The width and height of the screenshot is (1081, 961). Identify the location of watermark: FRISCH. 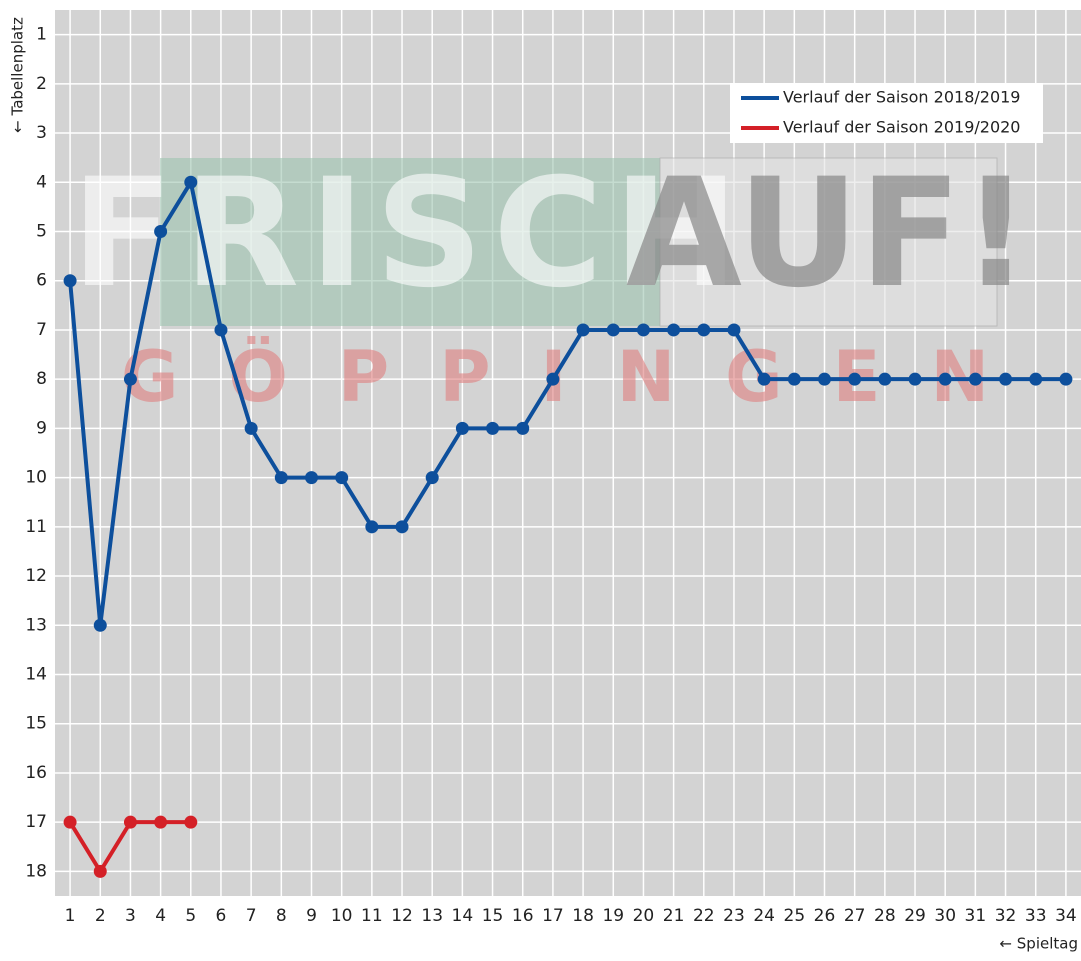
(409, 234).